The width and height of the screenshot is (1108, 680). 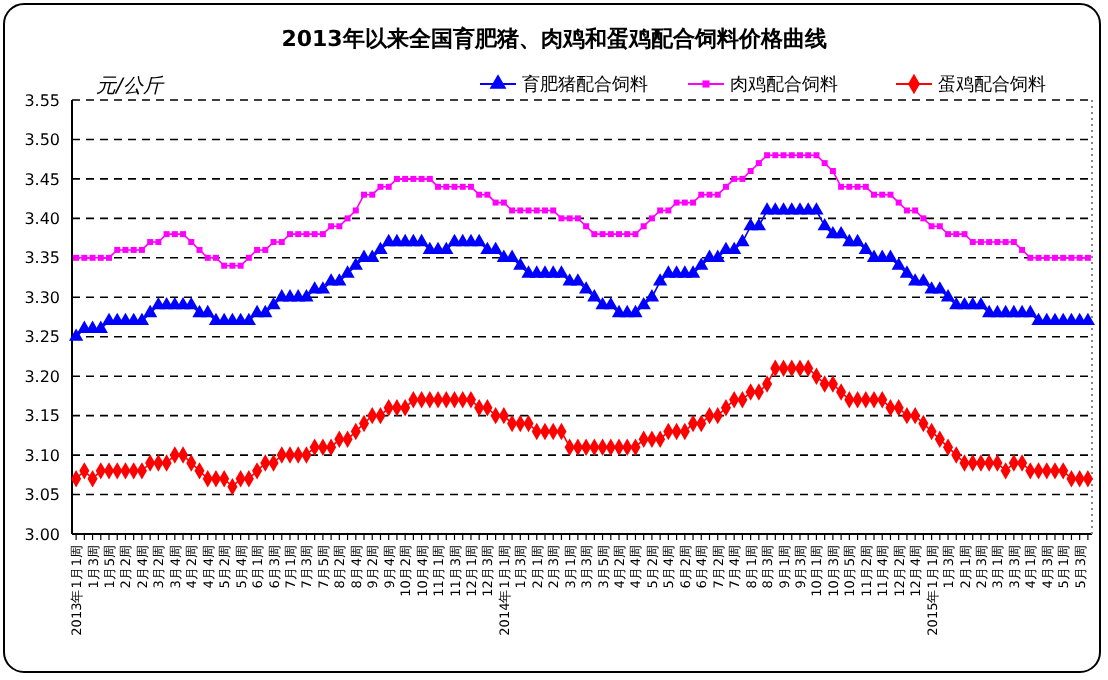 What do you see at coordinates (42, 218) in the screenshot?
I see `y-tick-label: 3.40` at bounding box center [42, 218].